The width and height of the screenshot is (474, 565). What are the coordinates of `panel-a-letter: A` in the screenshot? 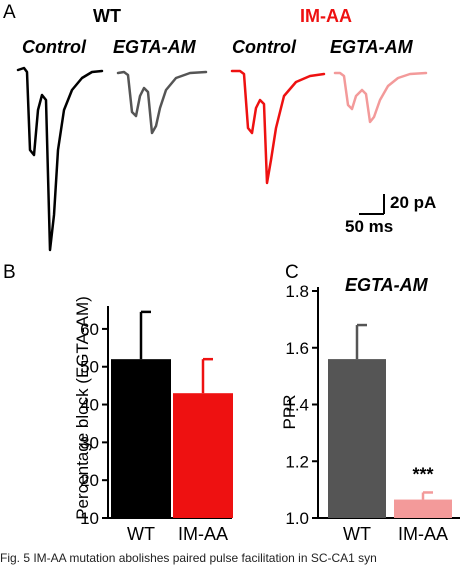 It's located at (9, 12).